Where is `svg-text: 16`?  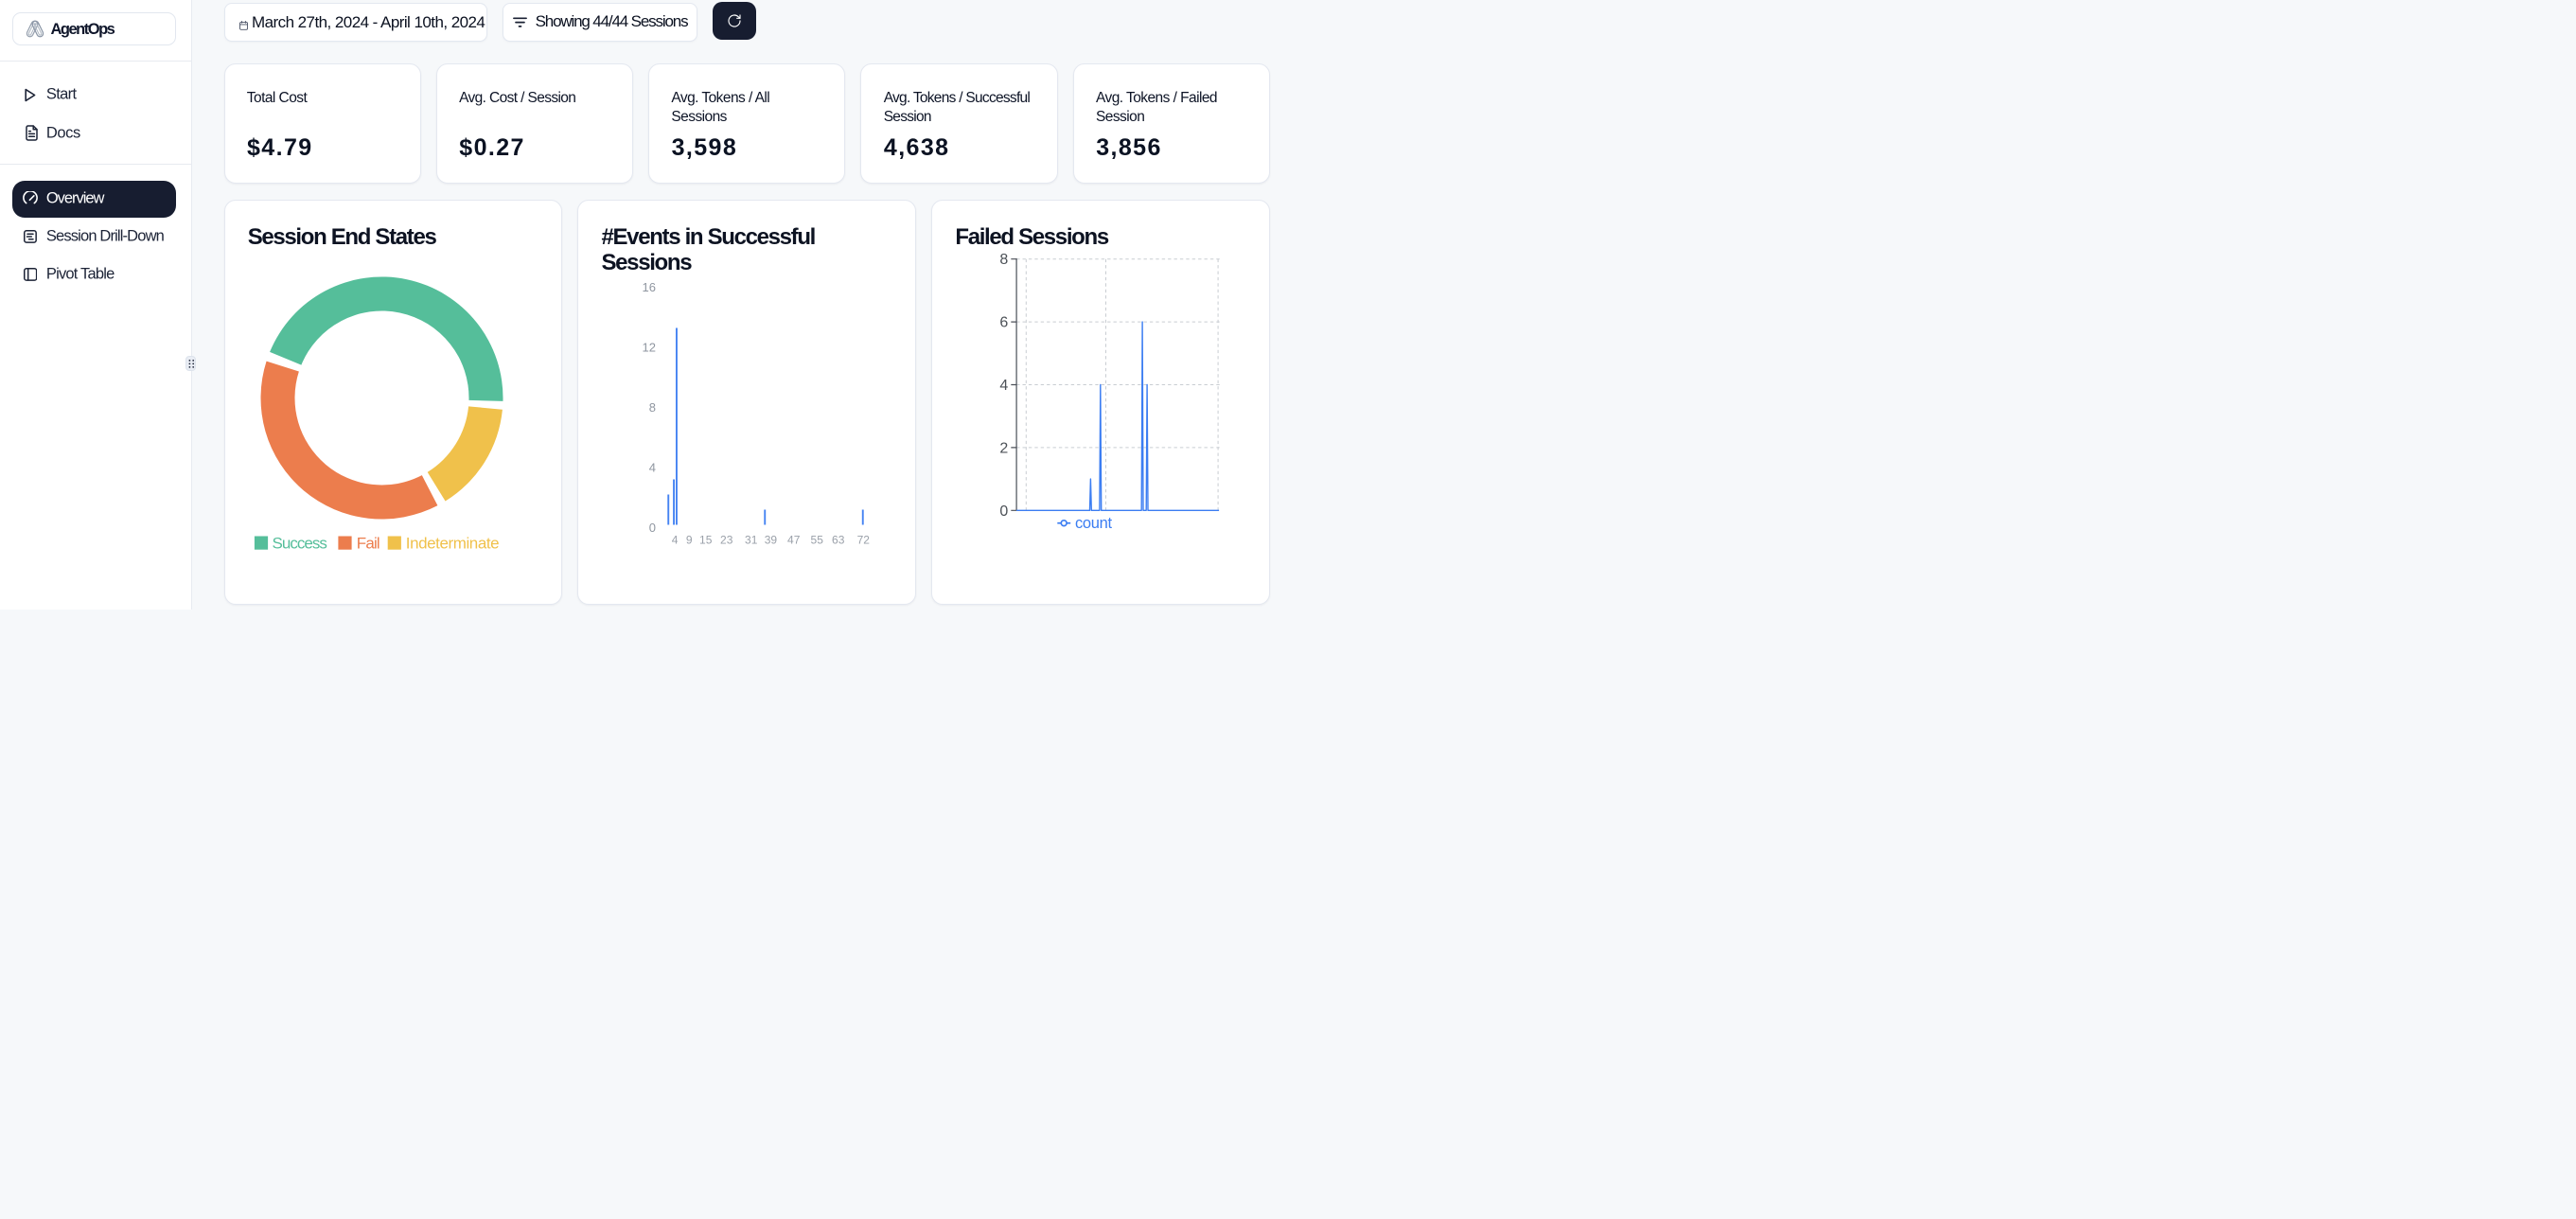
svg-text: 16 is located at coordinates (649, 286).